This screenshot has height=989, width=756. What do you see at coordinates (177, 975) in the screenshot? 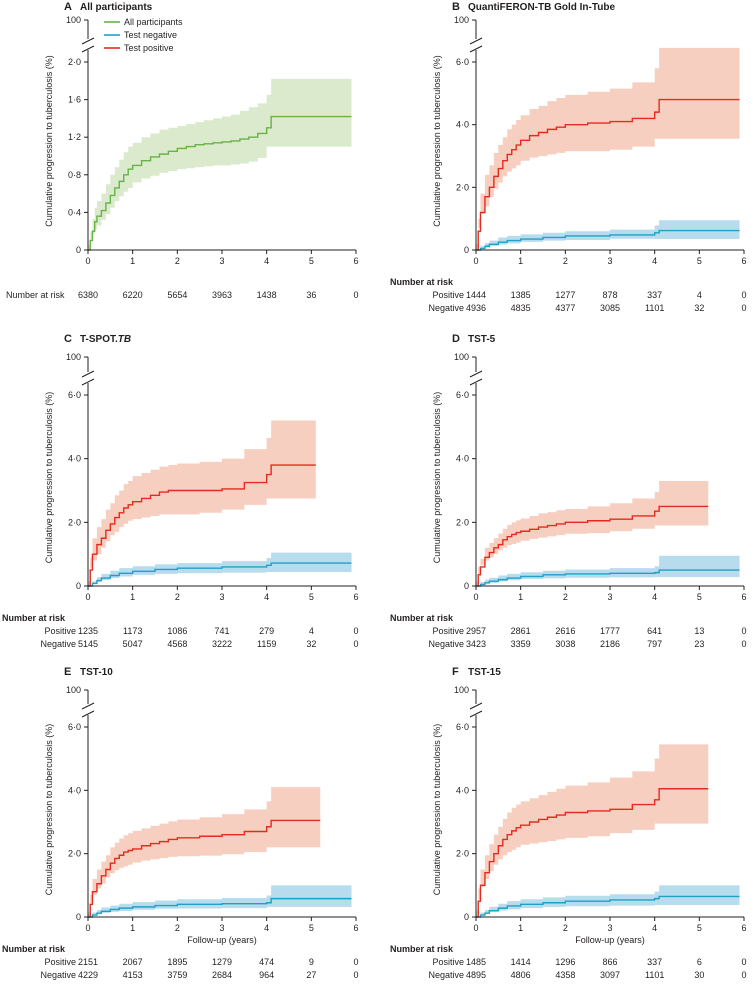
I see `risk-cell: 3759` at bounding box center [177, 975].